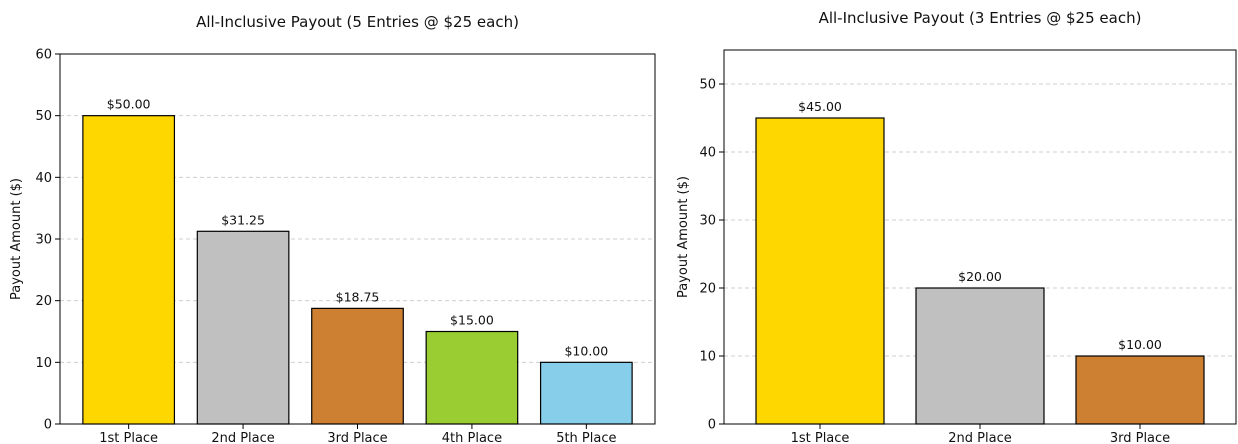 Image resolution: width=1238 pixels, height=444 pixels. What do you see at coordinates (683, 237) in the screenshot?
I see `chart-2-ylabel: Payout Amount ($)` at bounding box center [683, 237].